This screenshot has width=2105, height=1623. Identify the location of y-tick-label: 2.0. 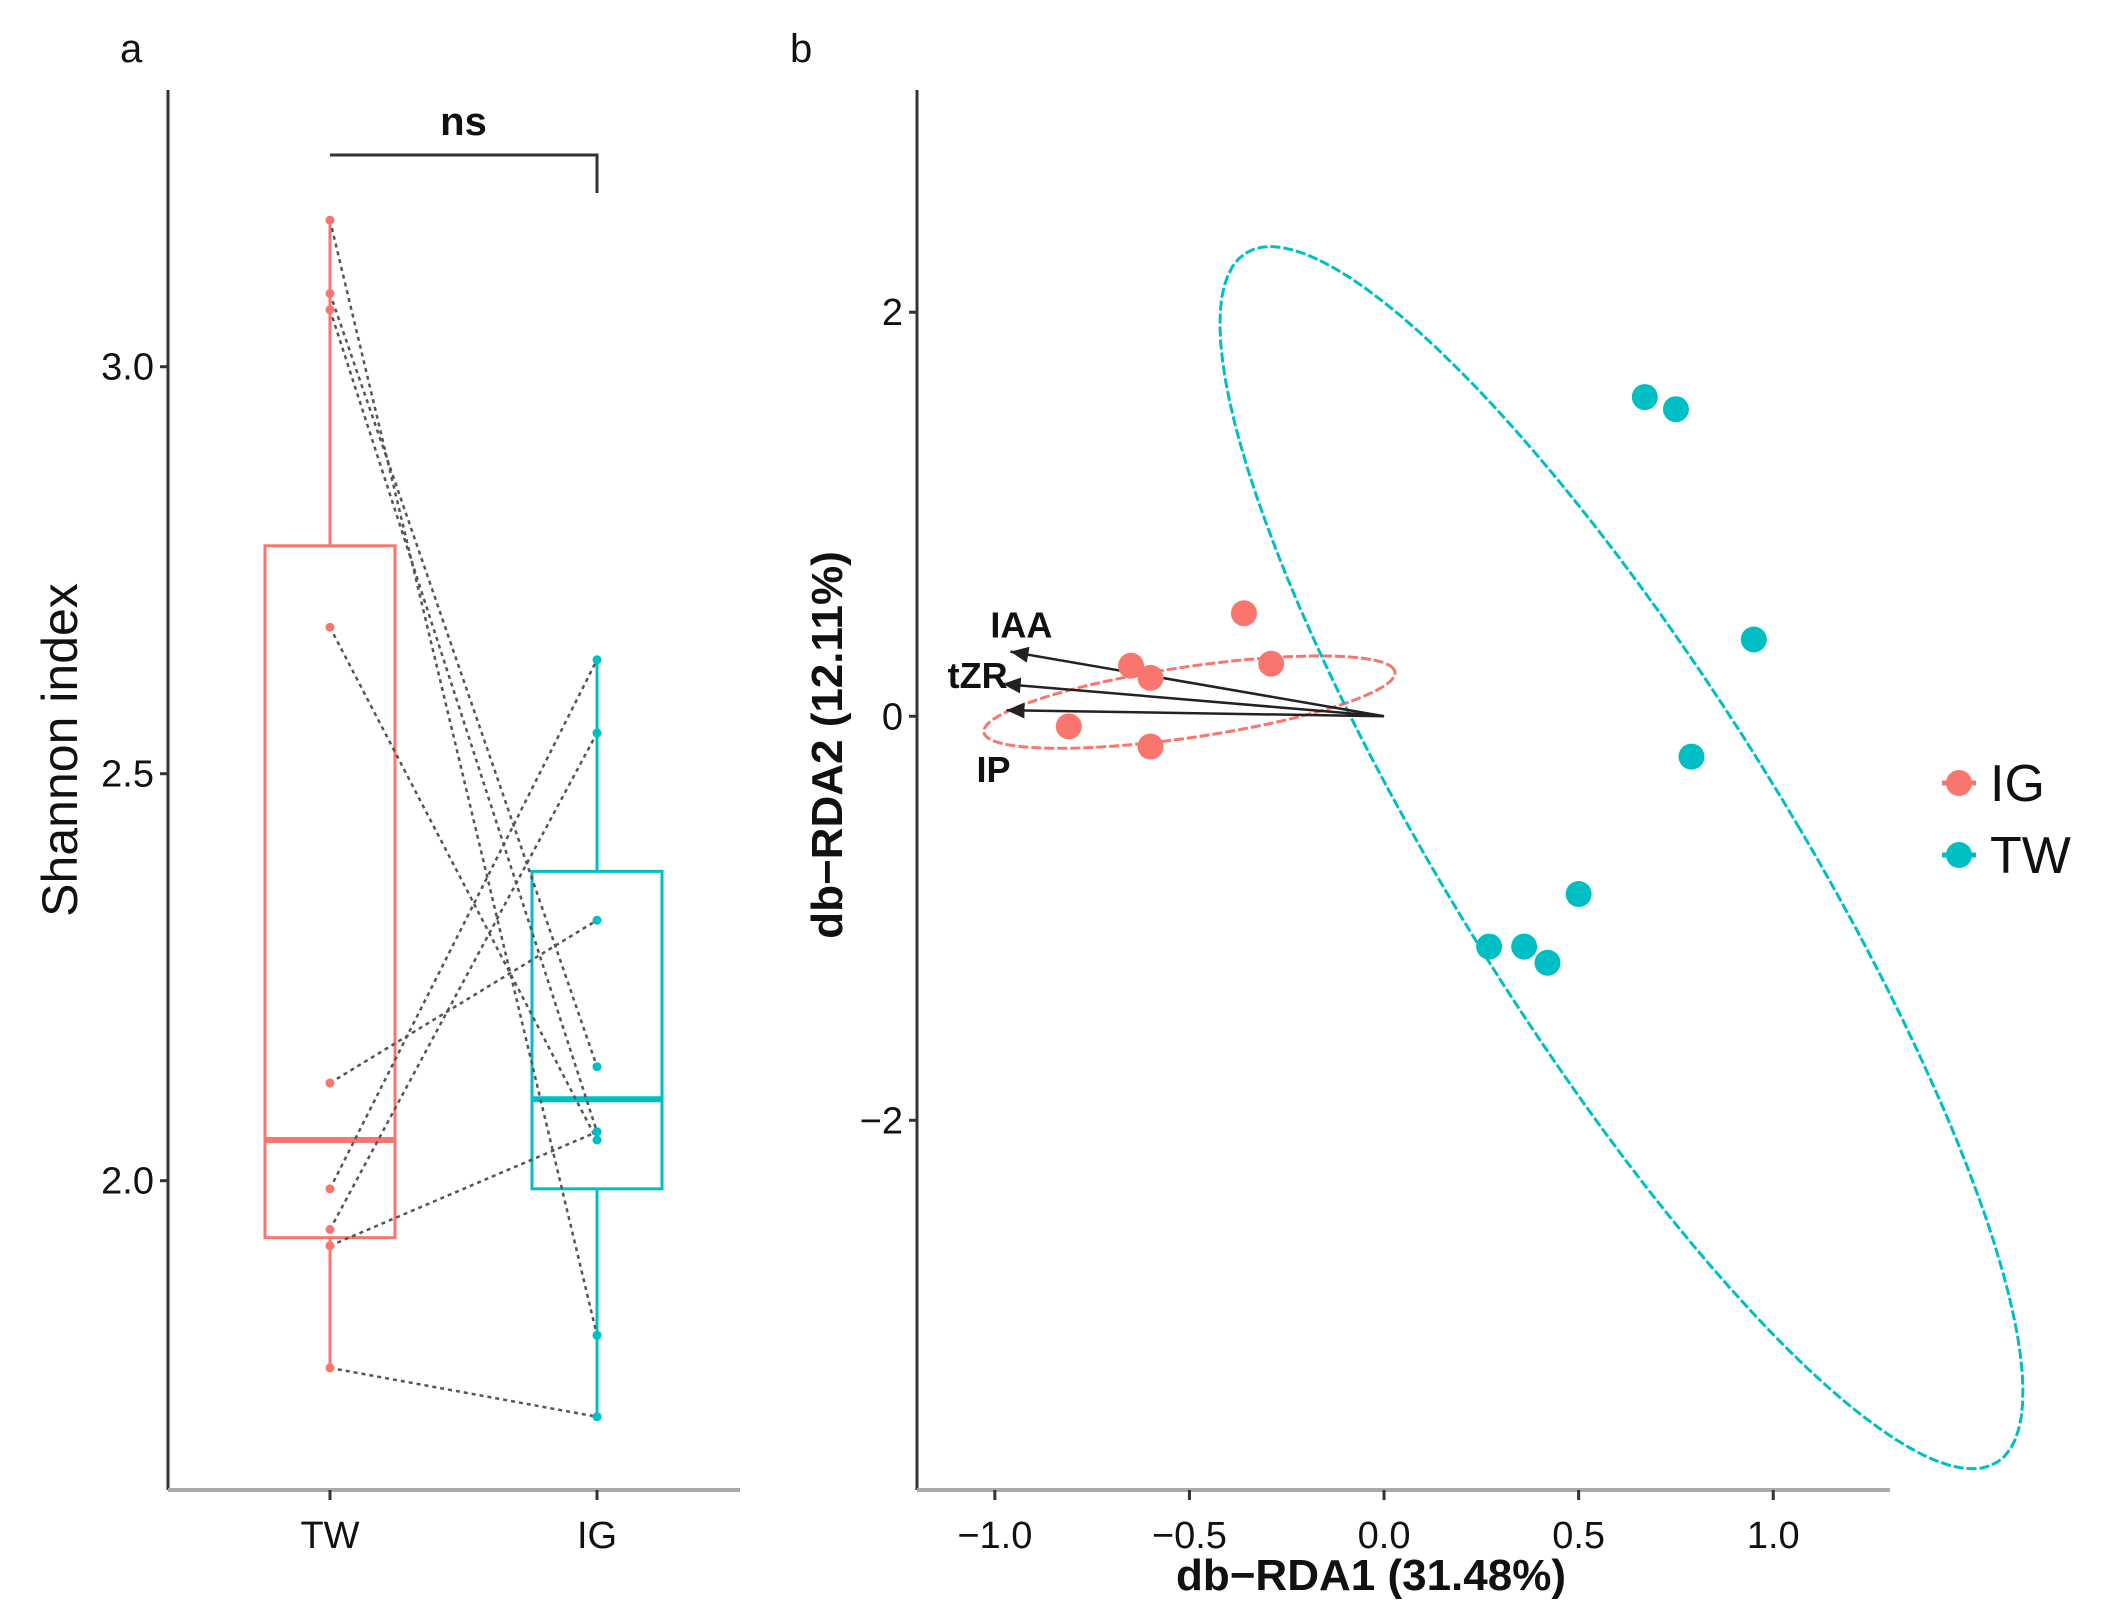
(127, 1182).